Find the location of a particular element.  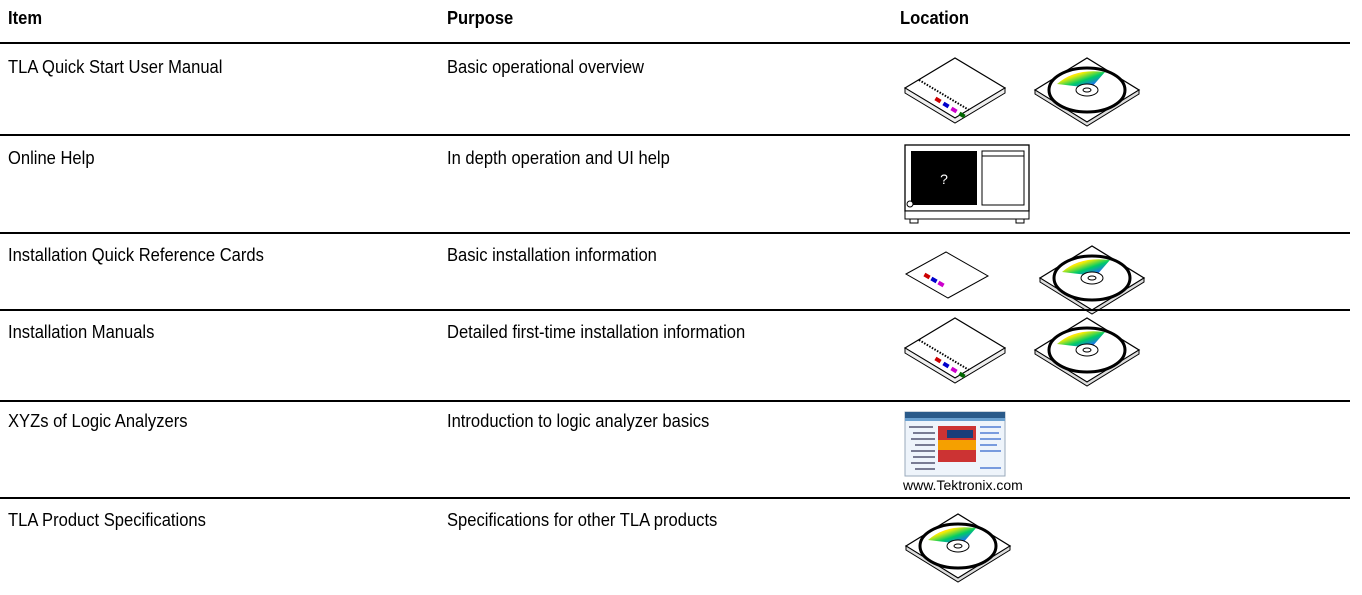

purpose: Basic operational overview is located at coordinates (545, 67).